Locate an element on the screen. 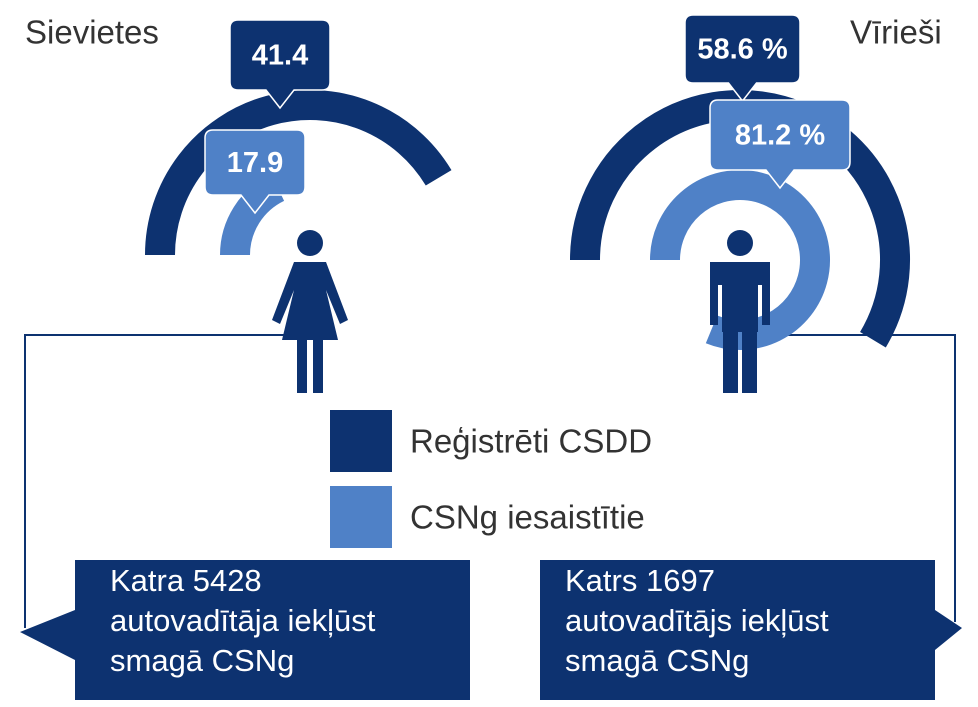  legend-label: CSNg iesaistītie is located at coordinates (527, 517).